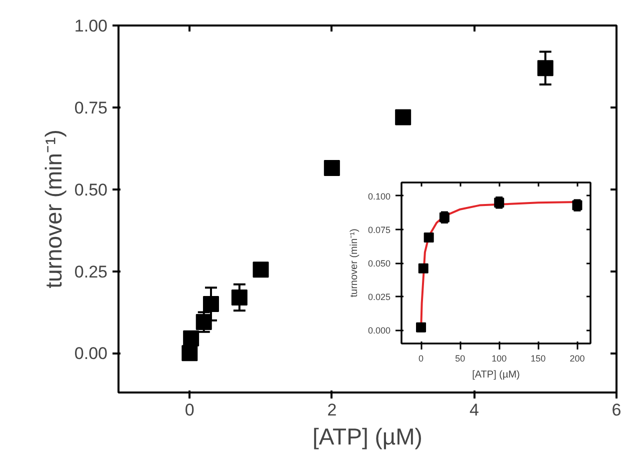 This screenshot has width=621, height=468. I want to click on x-tick-label: 150, so click(538, 359).